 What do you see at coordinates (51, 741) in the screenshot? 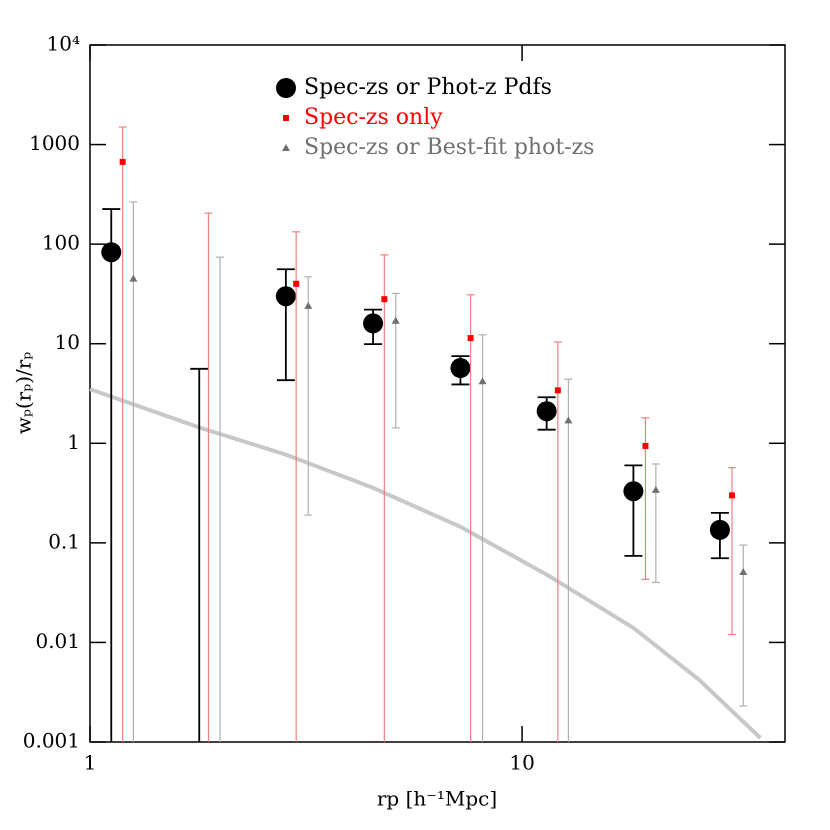
I see `y-tick-label: 0.001` at bounding box center [51, 741].